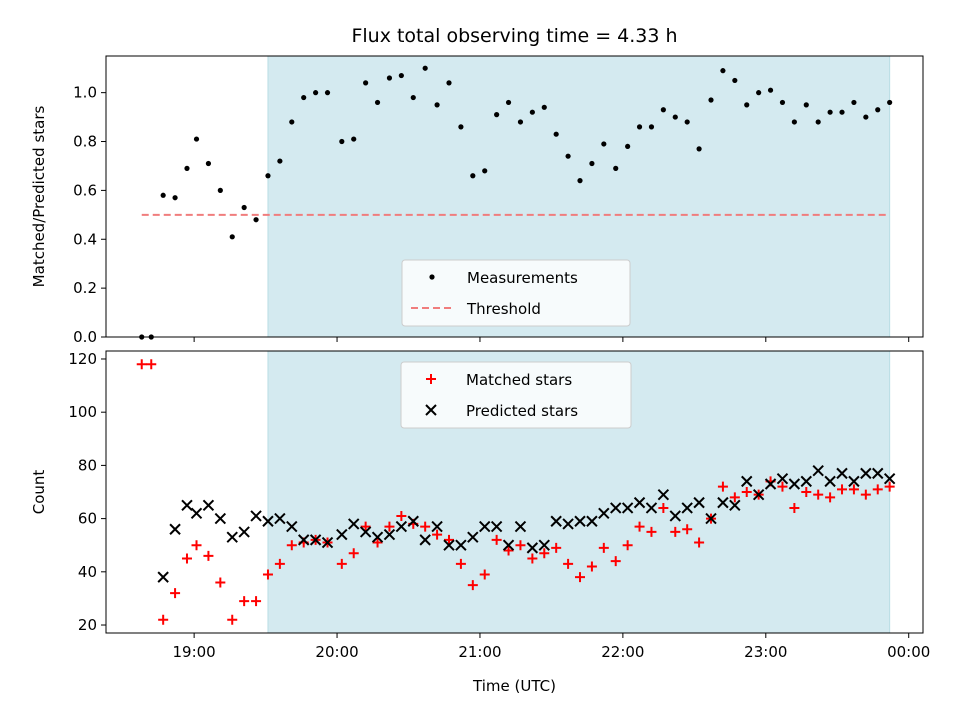 The image size is (960, 720). I want to click on y-tick-label: 20, so click(87, 625).